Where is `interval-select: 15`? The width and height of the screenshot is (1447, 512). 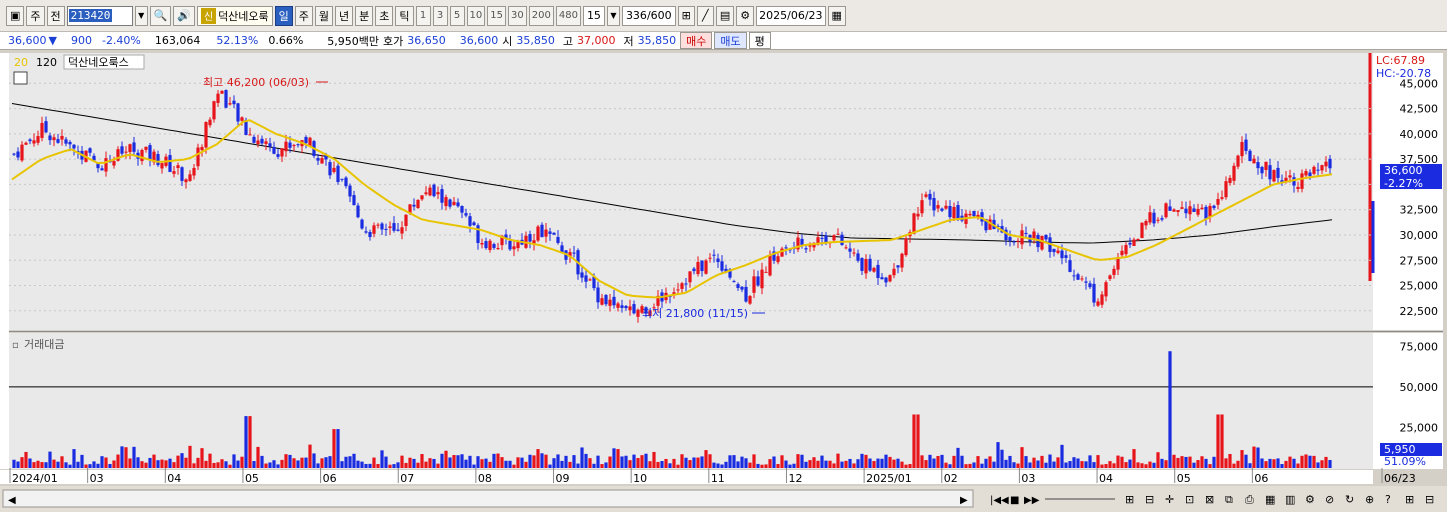
interval-select: 15 is located at coordinates (593, 15).